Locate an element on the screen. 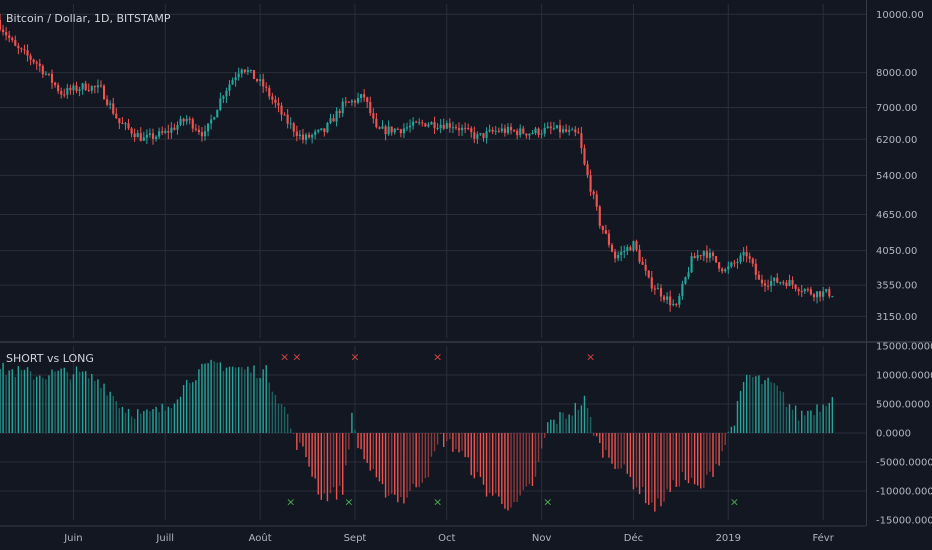 The image size is (932, 550). x-tick-label: Déc is located at coordinates (633, 538).